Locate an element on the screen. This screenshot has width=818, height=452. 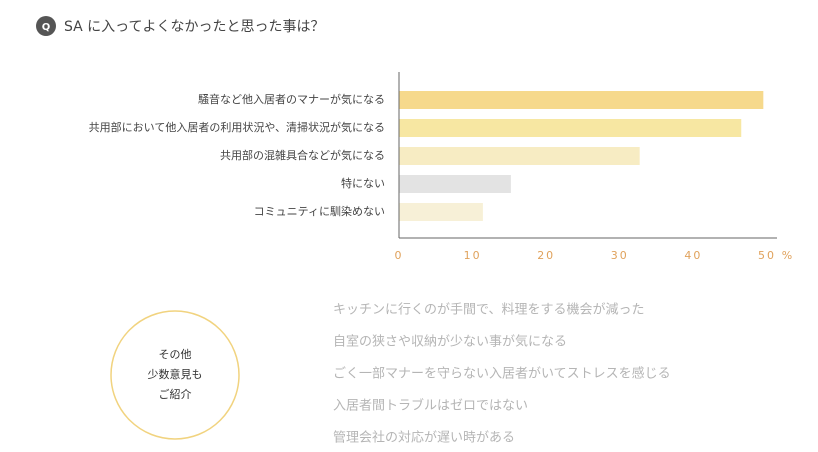
other-circle is located at coordinates (175, 375).